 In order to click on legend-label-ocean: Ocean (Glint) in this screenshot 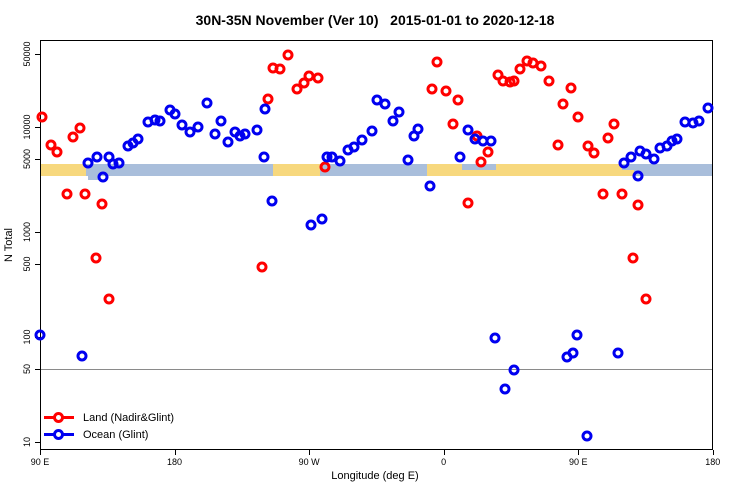, I will do `click(116, 434)`.